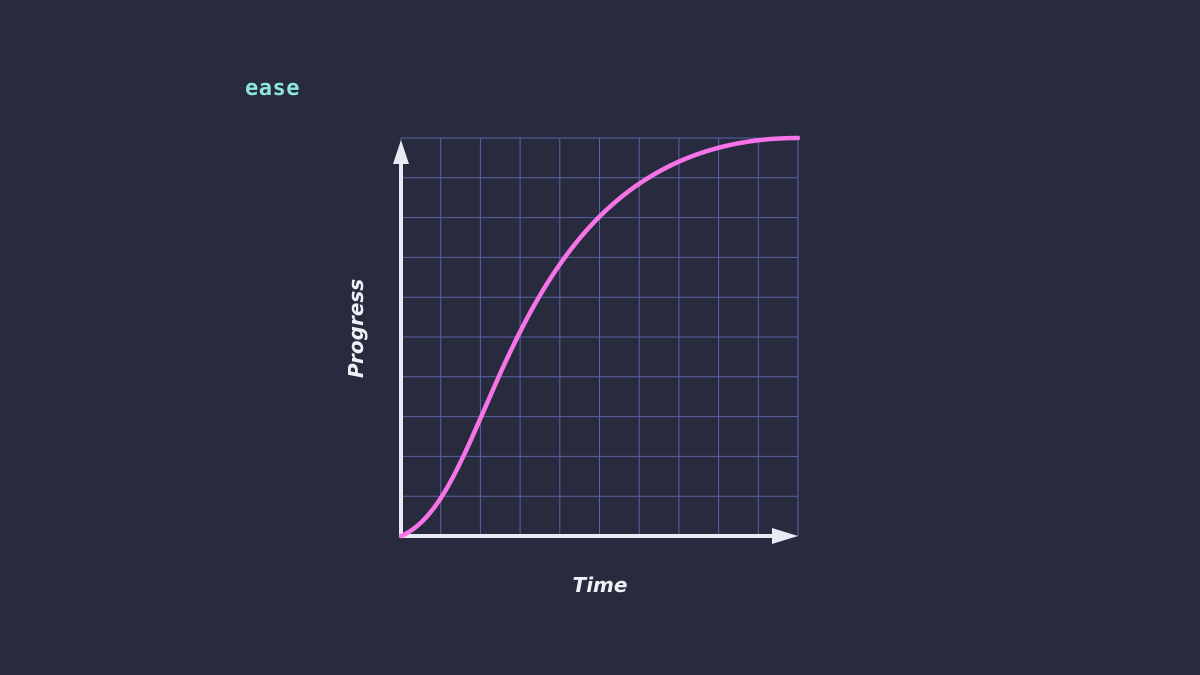 This screenshot has width=1200, height=675. I want to click on chart-title: ease, so click(272, 88).